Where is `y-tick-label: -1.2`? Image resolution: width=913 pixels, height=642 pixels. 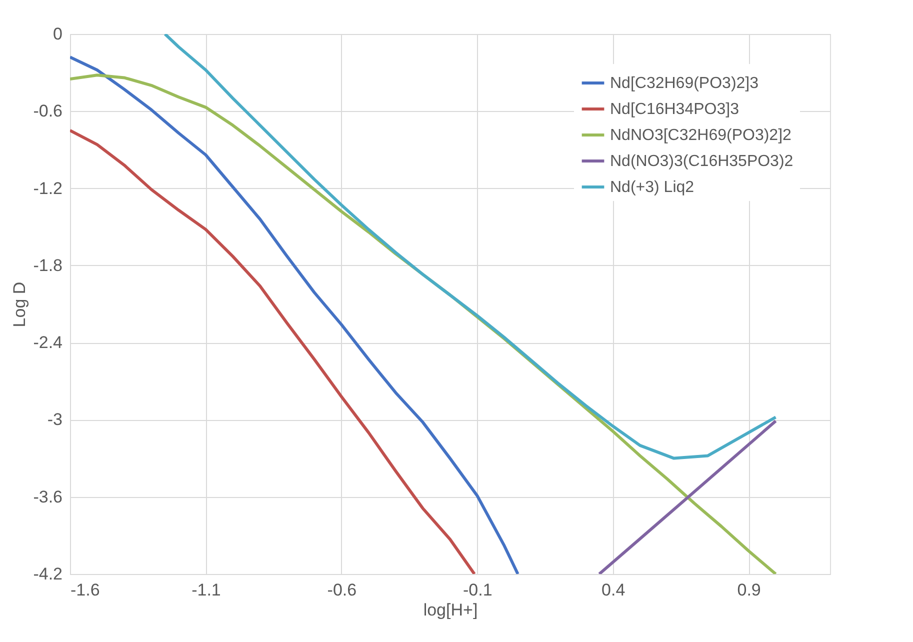
y-tick-label: -1.2 is located at coordinates (47, 188).